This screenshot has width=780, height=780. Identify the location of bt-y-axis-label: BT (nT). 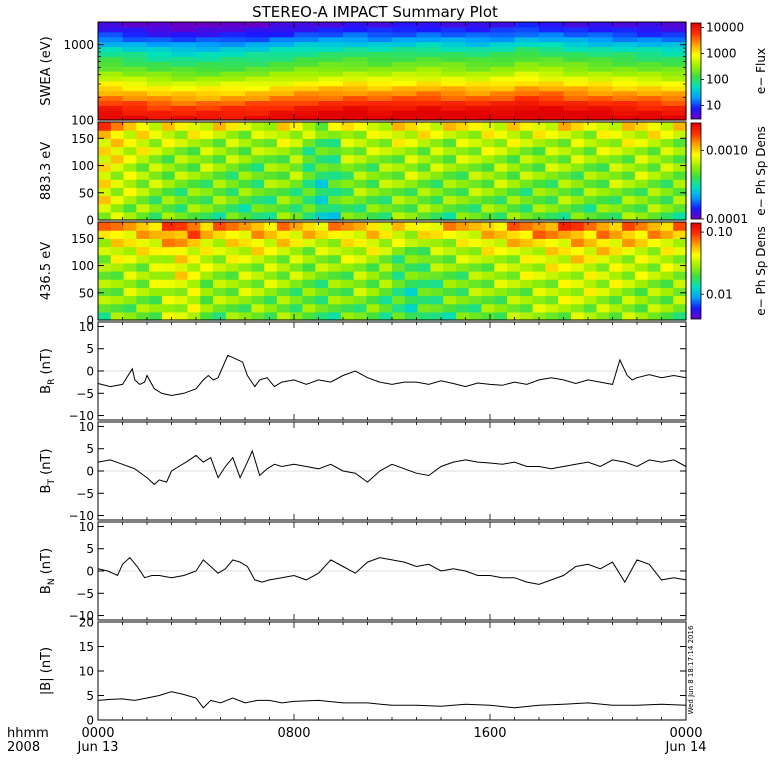
(48, 471).